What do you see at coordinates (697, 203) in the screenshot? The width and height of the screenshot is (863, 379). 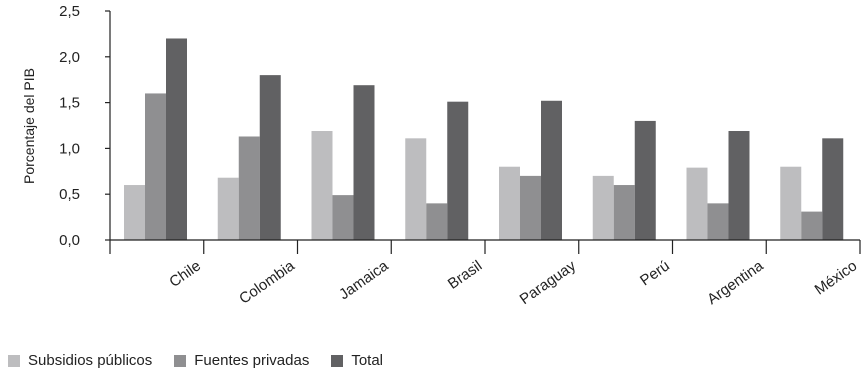 I see `bar-argentina-subsidios` at bounding box center [697, 203].